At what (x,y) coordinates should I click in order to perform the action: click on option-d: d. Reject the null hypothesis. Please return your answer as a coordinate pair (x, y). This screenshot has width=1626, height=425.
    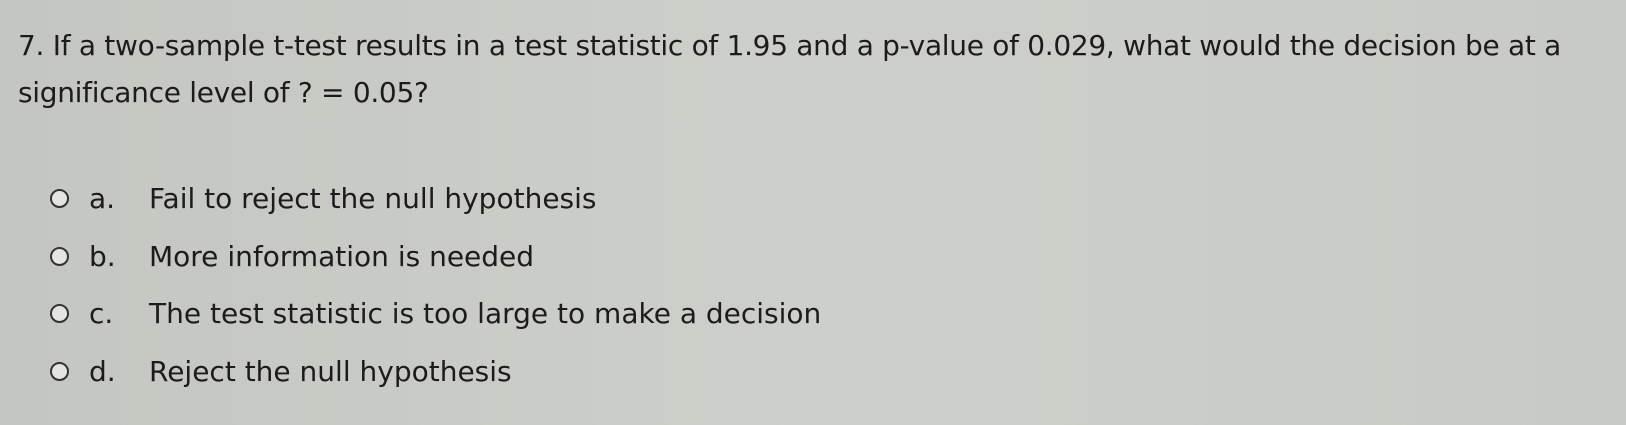
    Looking at the image, I should click on (435, 372).